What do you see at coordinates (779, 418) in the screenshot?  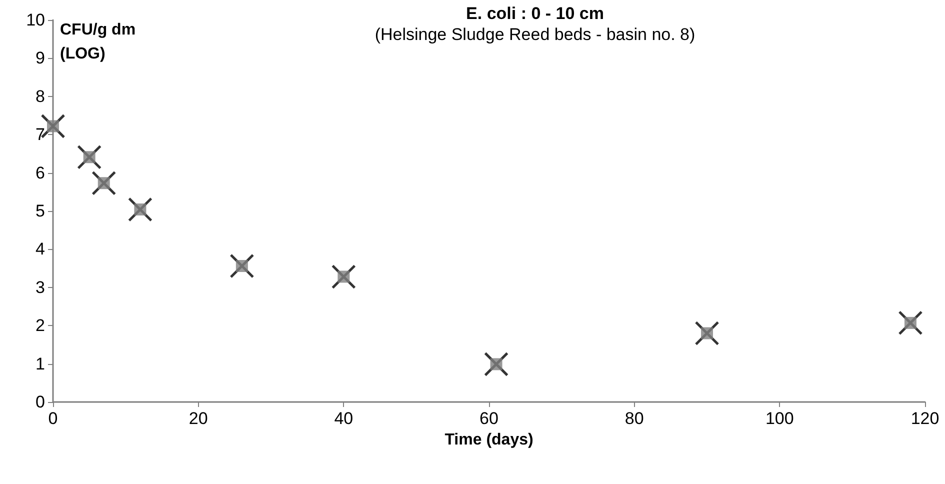 I see `x-tick-label: 100` at bounding box center [779, 418].